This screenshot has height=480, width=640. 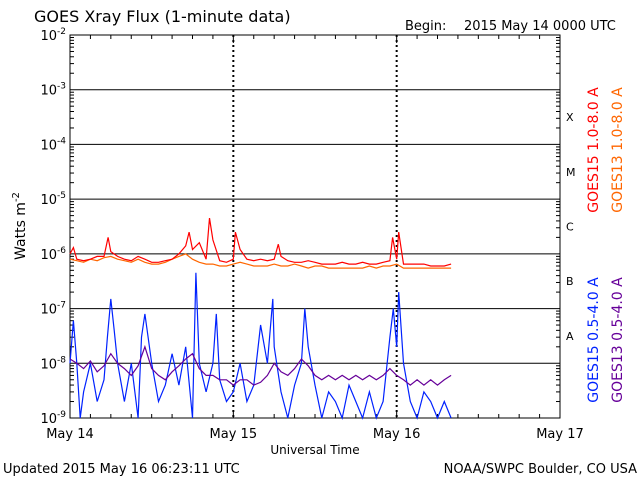 What do you see at coordinates (618, 150) in the screenshot?
I see `legend-entry-1: GOES13 1.0-8.0 A` at bounding box center [618, 150].